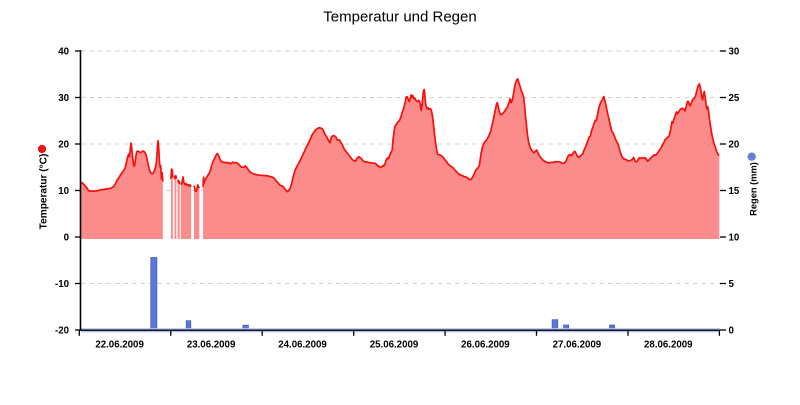  Describe the element at coordinates (485, 345) in the screenshot. I see `svg-text: 26.06.2009` at that location.